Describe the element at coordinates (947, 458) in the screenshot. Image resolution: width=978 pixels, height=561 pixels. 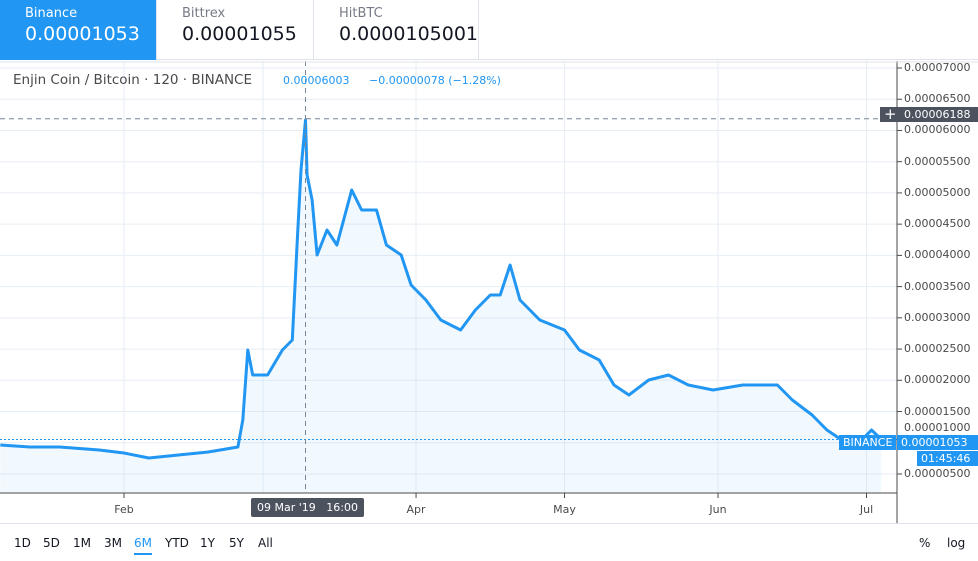
I see `bar-countdown: 01:45:46` at that location.